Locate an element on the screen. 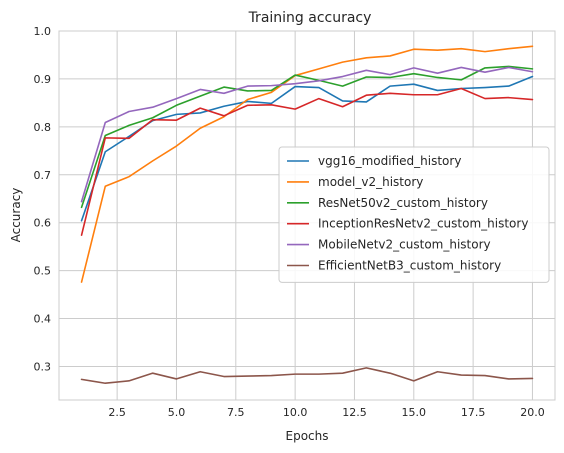 The height and width of the screenshot is (453, 564). legend-entry: model_v2_history is located at coordinates (370, 182).